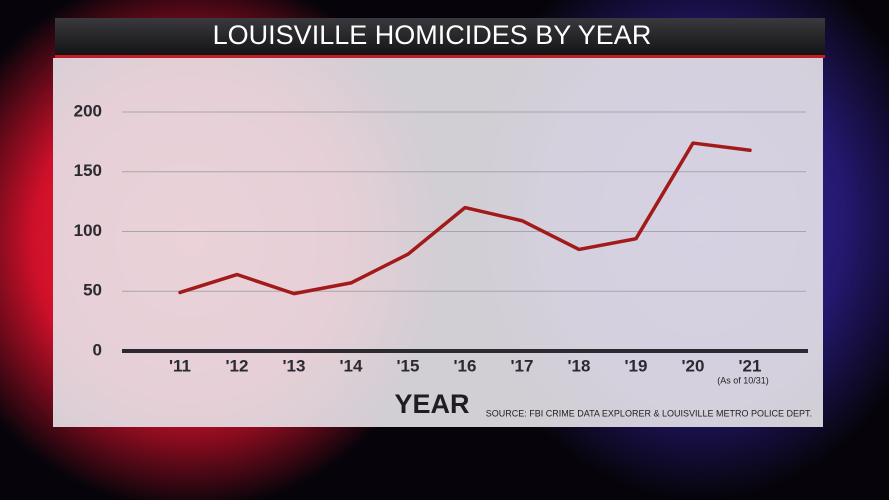  I want to click on y-tick-label: 50, so click(92, 290).